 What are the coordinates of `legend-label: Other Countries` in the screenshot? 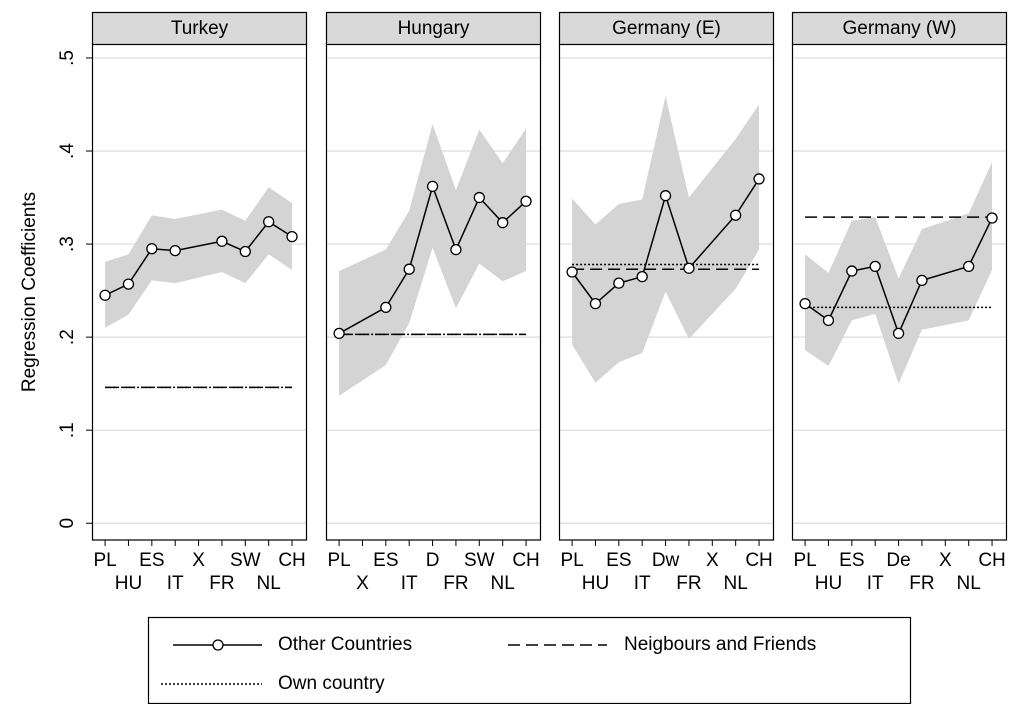 It's located at (345, 644).